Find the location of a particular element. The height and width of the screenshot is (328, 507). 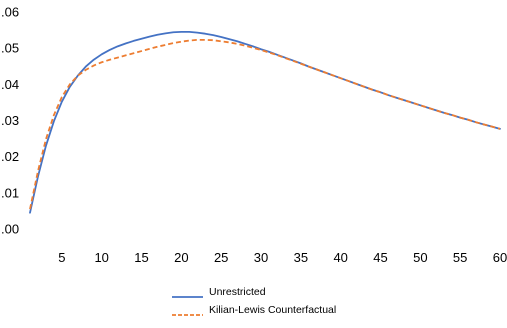

x-tick-label: 35 is located at coordinates (301, 257).